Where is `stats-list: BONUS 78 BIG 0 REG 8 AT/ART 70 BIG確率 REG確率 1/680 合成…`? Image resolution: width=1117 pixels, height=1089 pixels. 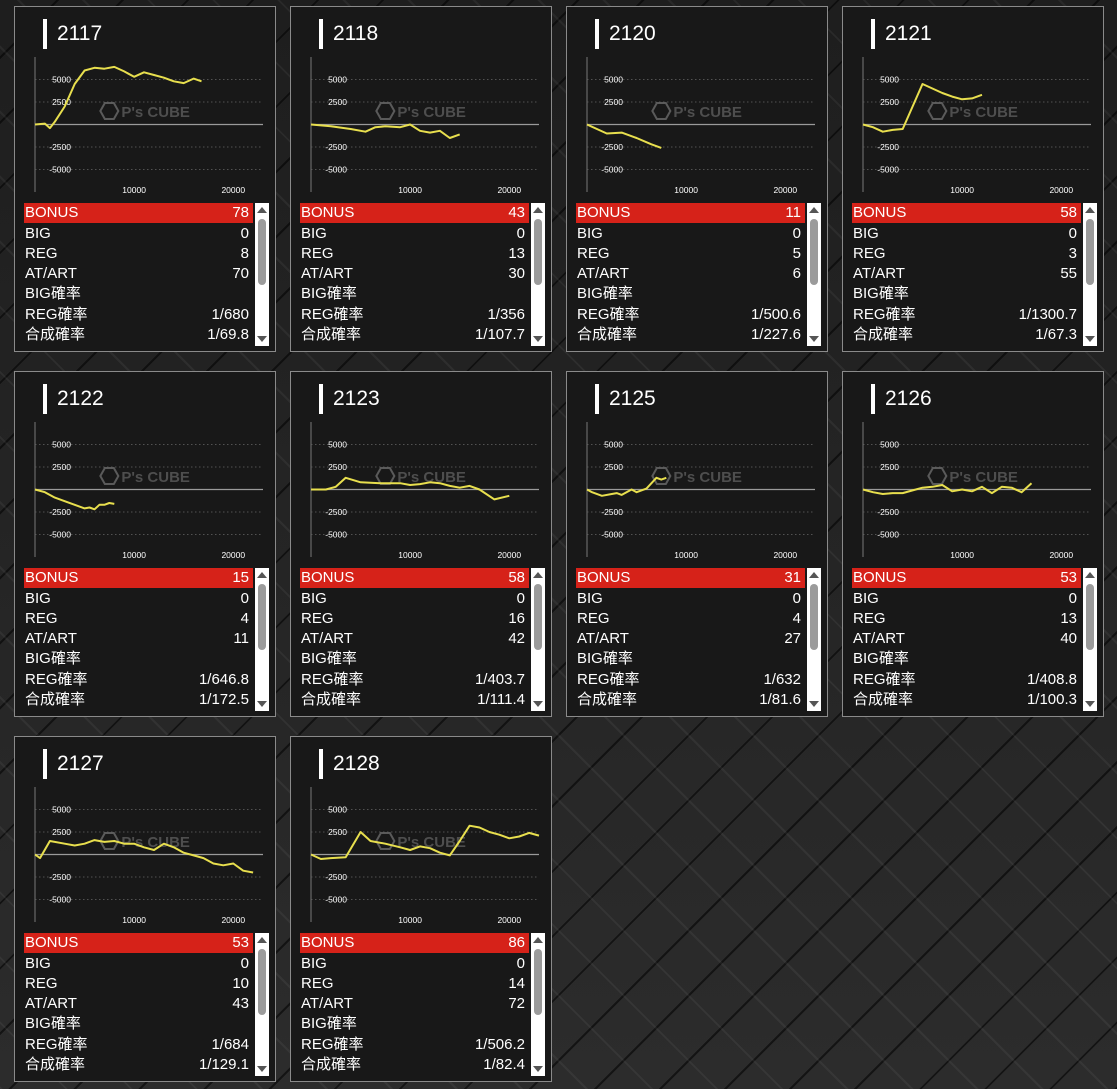 stats-list: BONUS 78 BIG 0 REG 8 AT/ART 70 BIG確率 REG確率 1/680 合成… is located at coordinates (146, 274).